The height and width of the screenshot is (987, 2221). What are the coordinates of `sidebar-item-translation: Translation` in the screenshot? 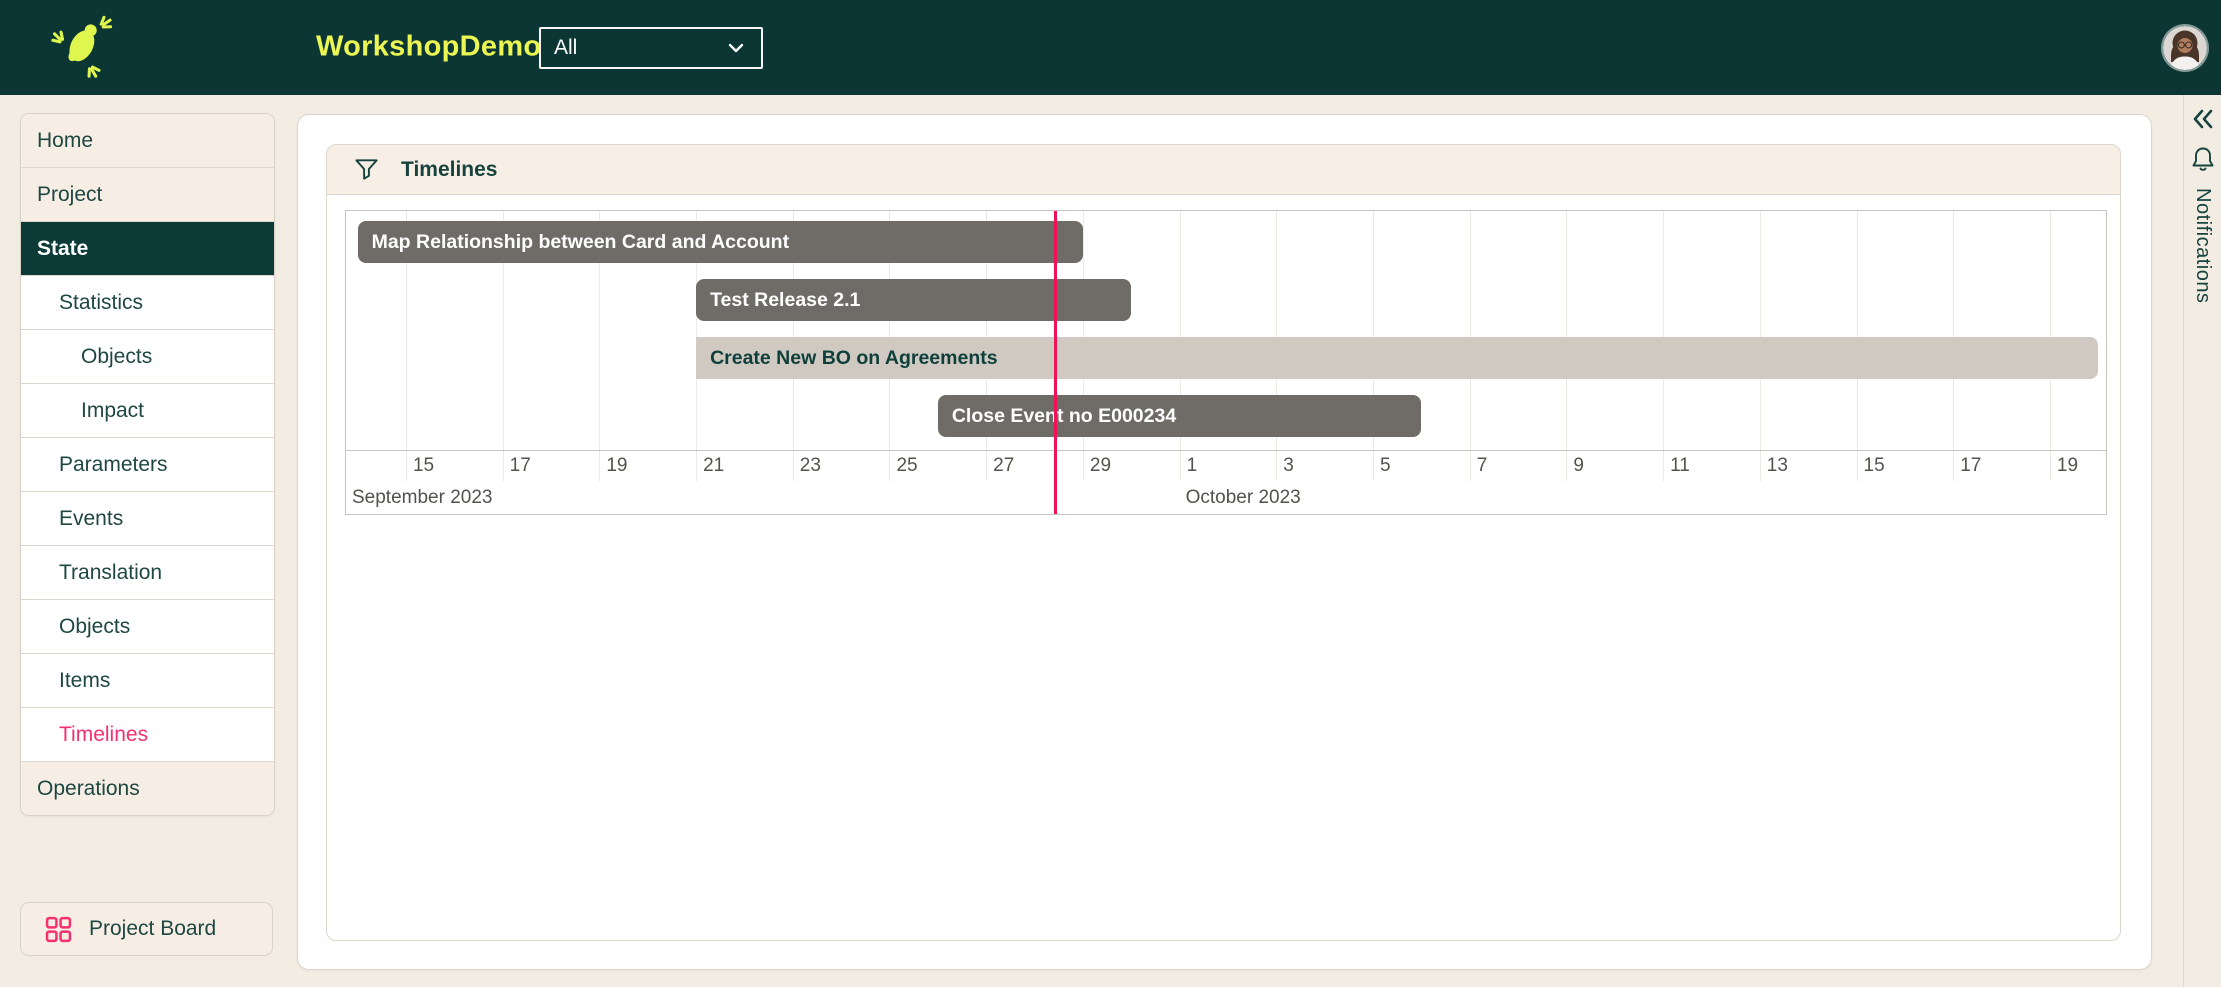 It's located at (147, 573).